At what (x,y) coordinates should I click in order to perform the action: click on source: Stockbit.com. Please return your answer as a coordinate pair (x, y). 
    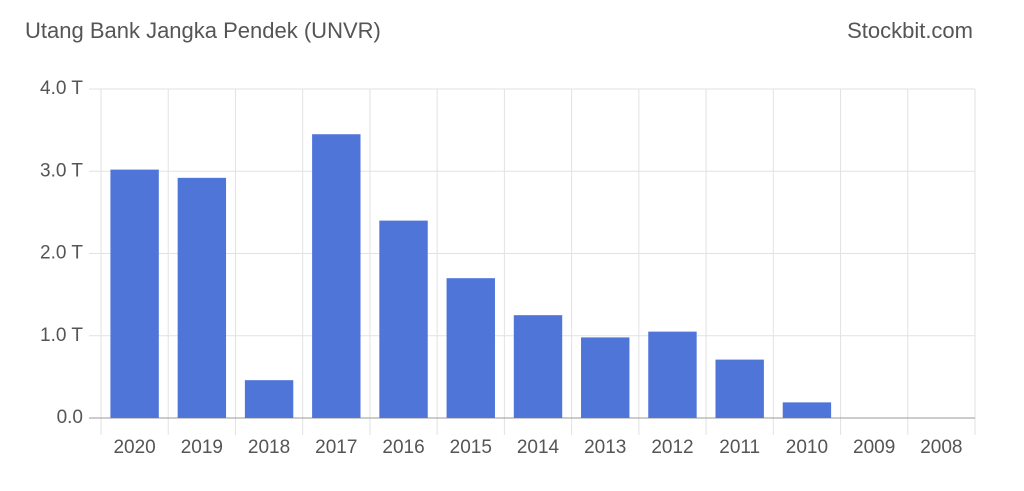
    Looking at the image, I should click on (910, 30).